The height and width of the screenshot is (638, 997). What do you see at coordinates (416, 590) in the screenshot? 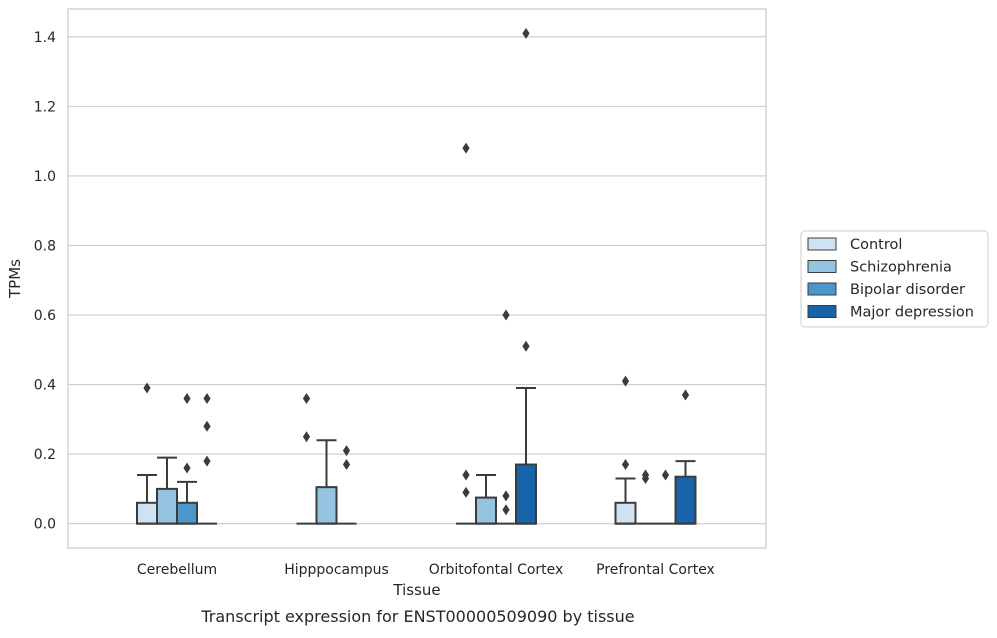
I see `x-axis-label: Tissue` at bounding box center [416, 590].